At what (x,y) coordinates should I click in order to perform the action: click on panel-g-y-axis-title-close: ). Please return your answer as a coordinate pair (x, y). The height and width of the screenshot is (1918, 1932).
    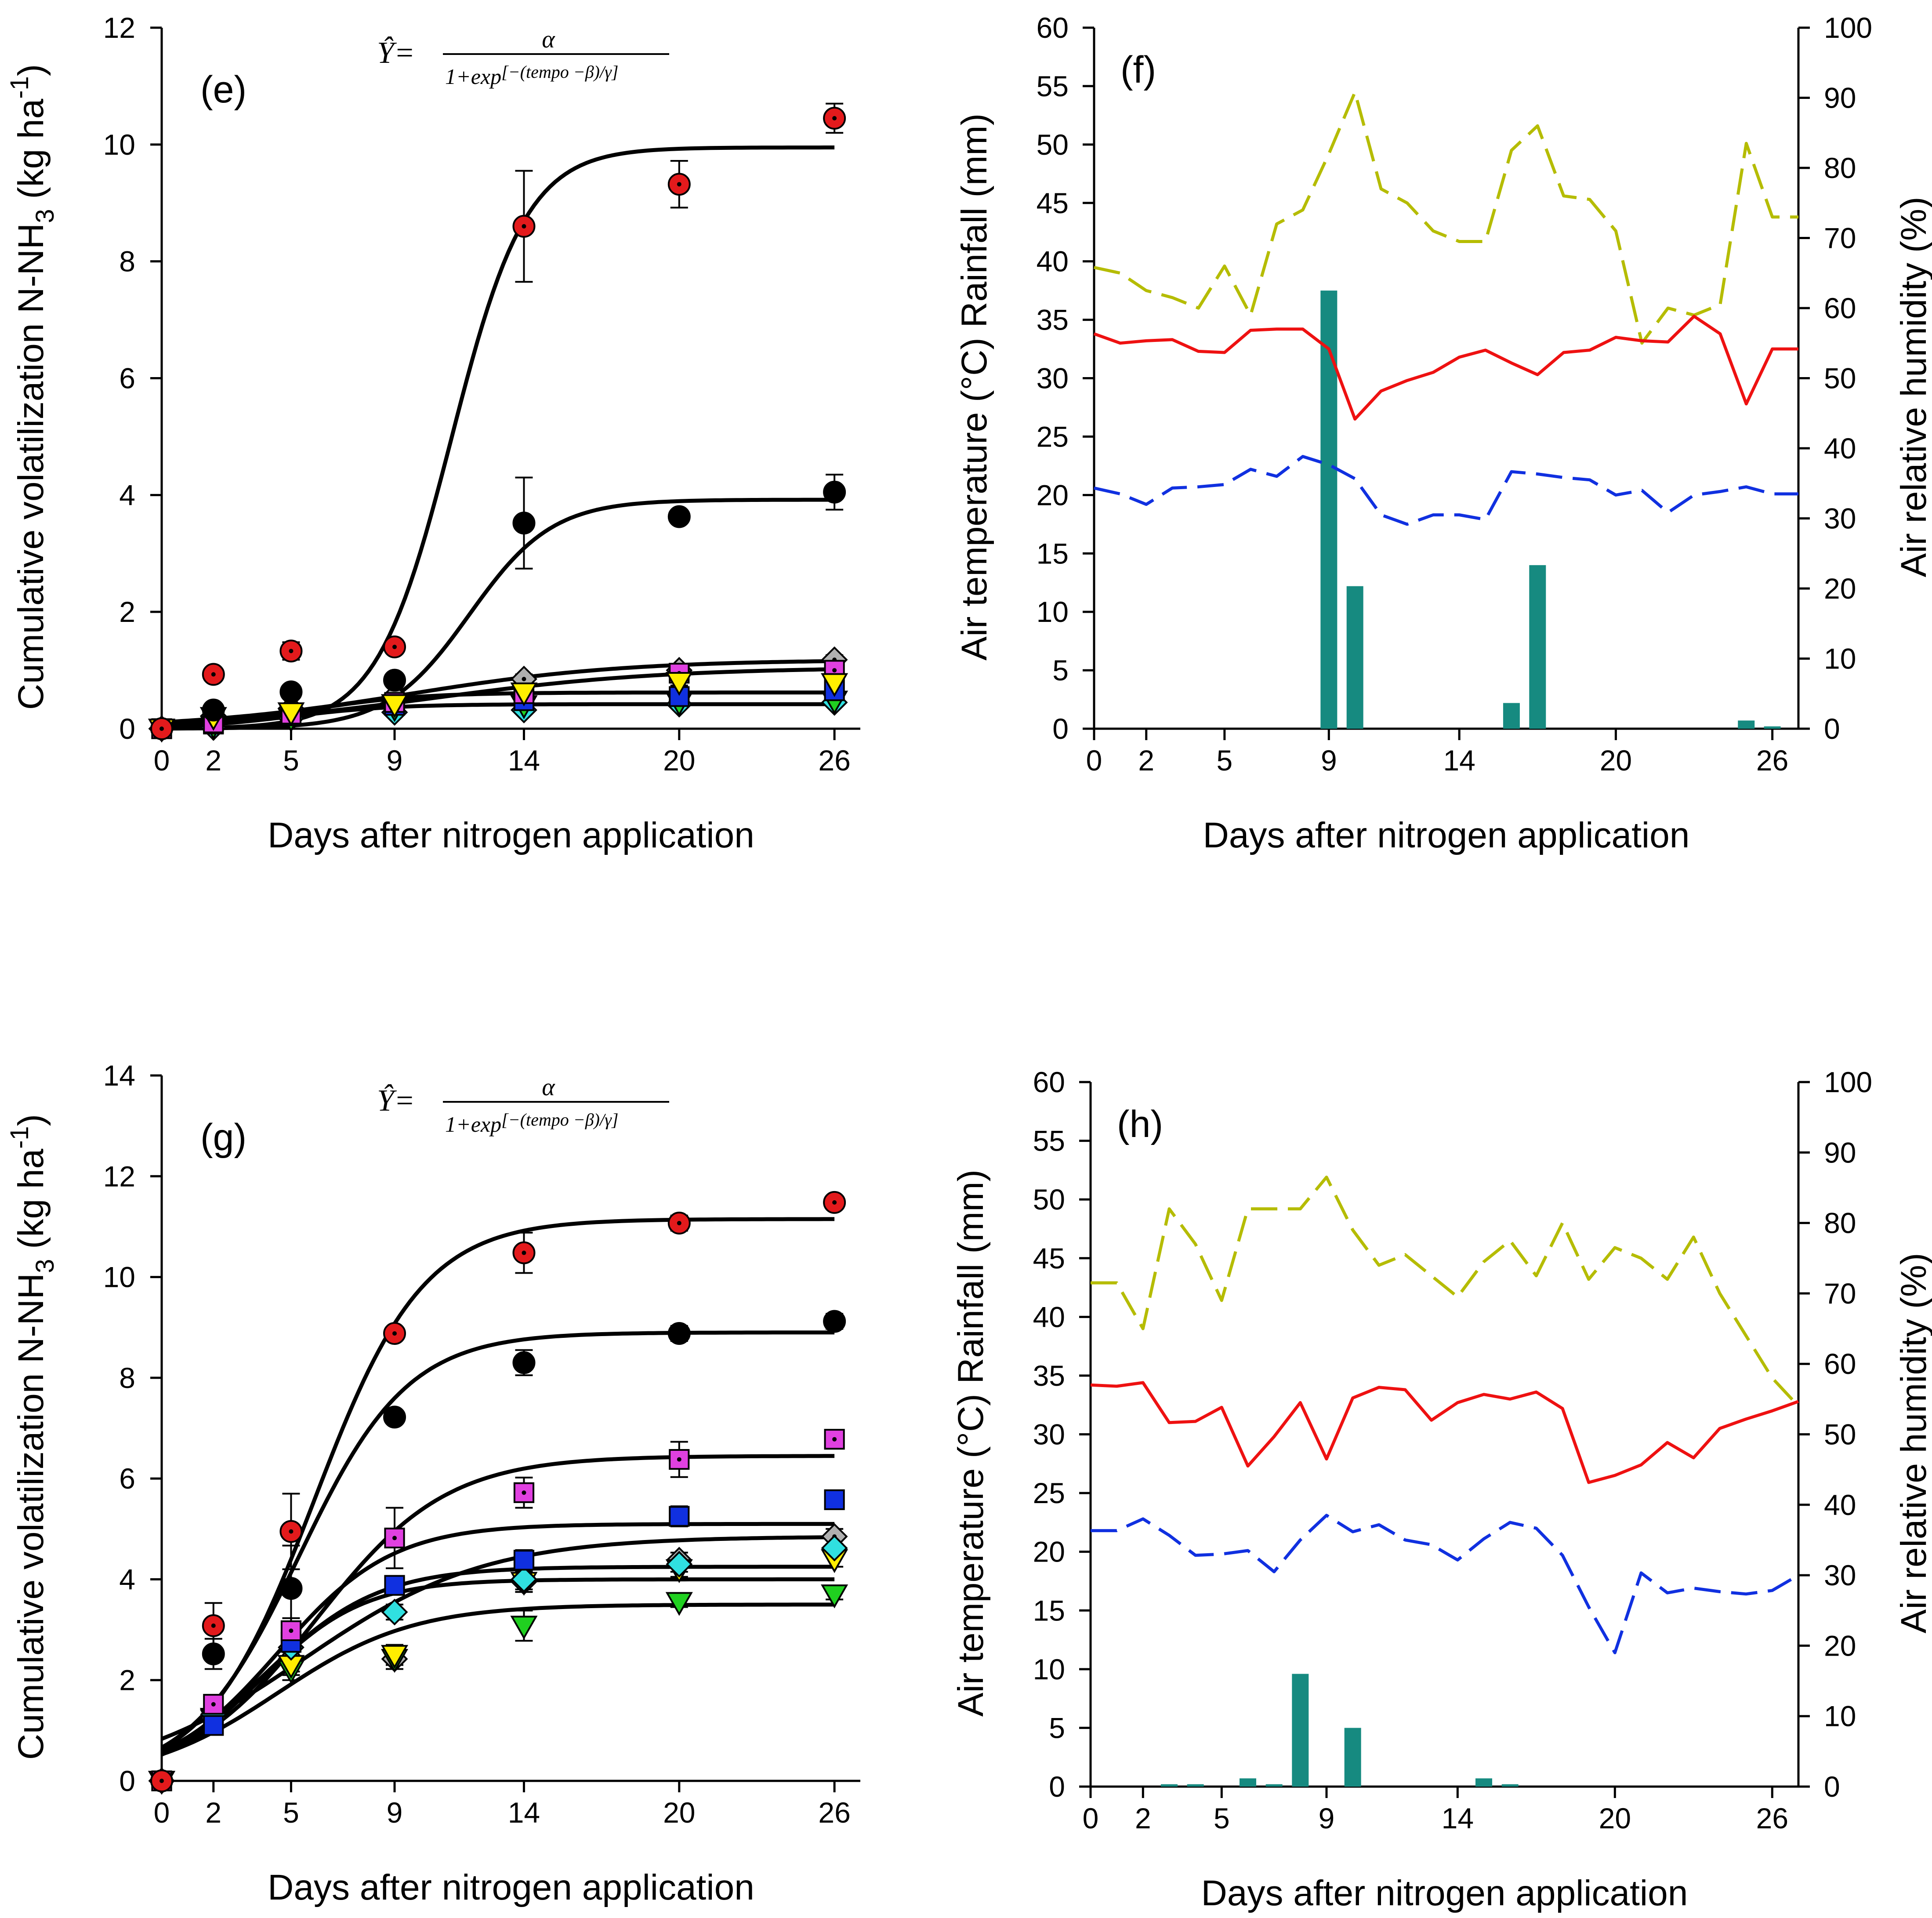
    Looking at the image, I should click on (31, 1120).